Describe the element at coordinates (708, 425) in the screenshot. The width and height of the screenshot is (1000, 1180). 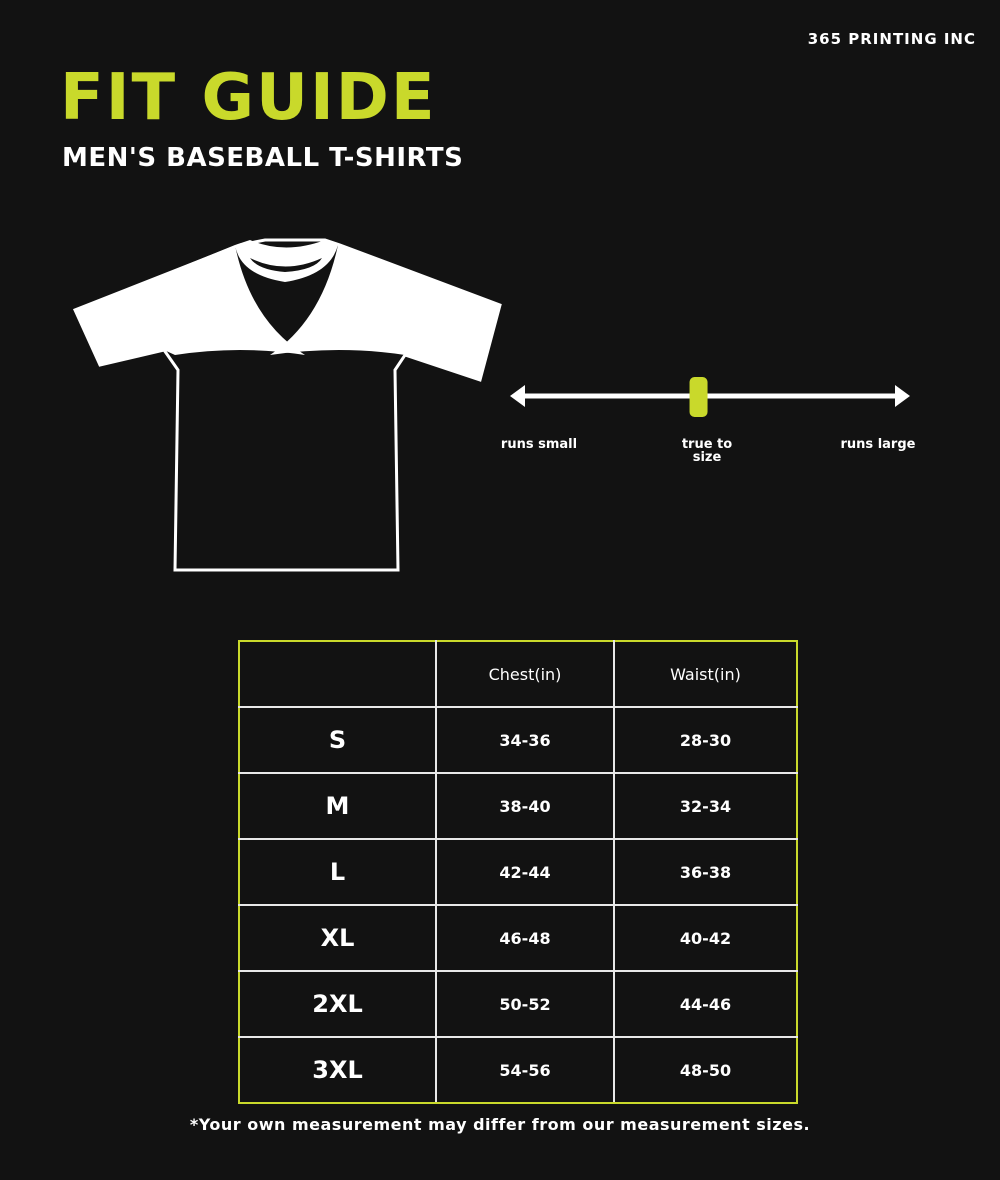
I see `fit-scale: runs small true to size runs large` at that location.